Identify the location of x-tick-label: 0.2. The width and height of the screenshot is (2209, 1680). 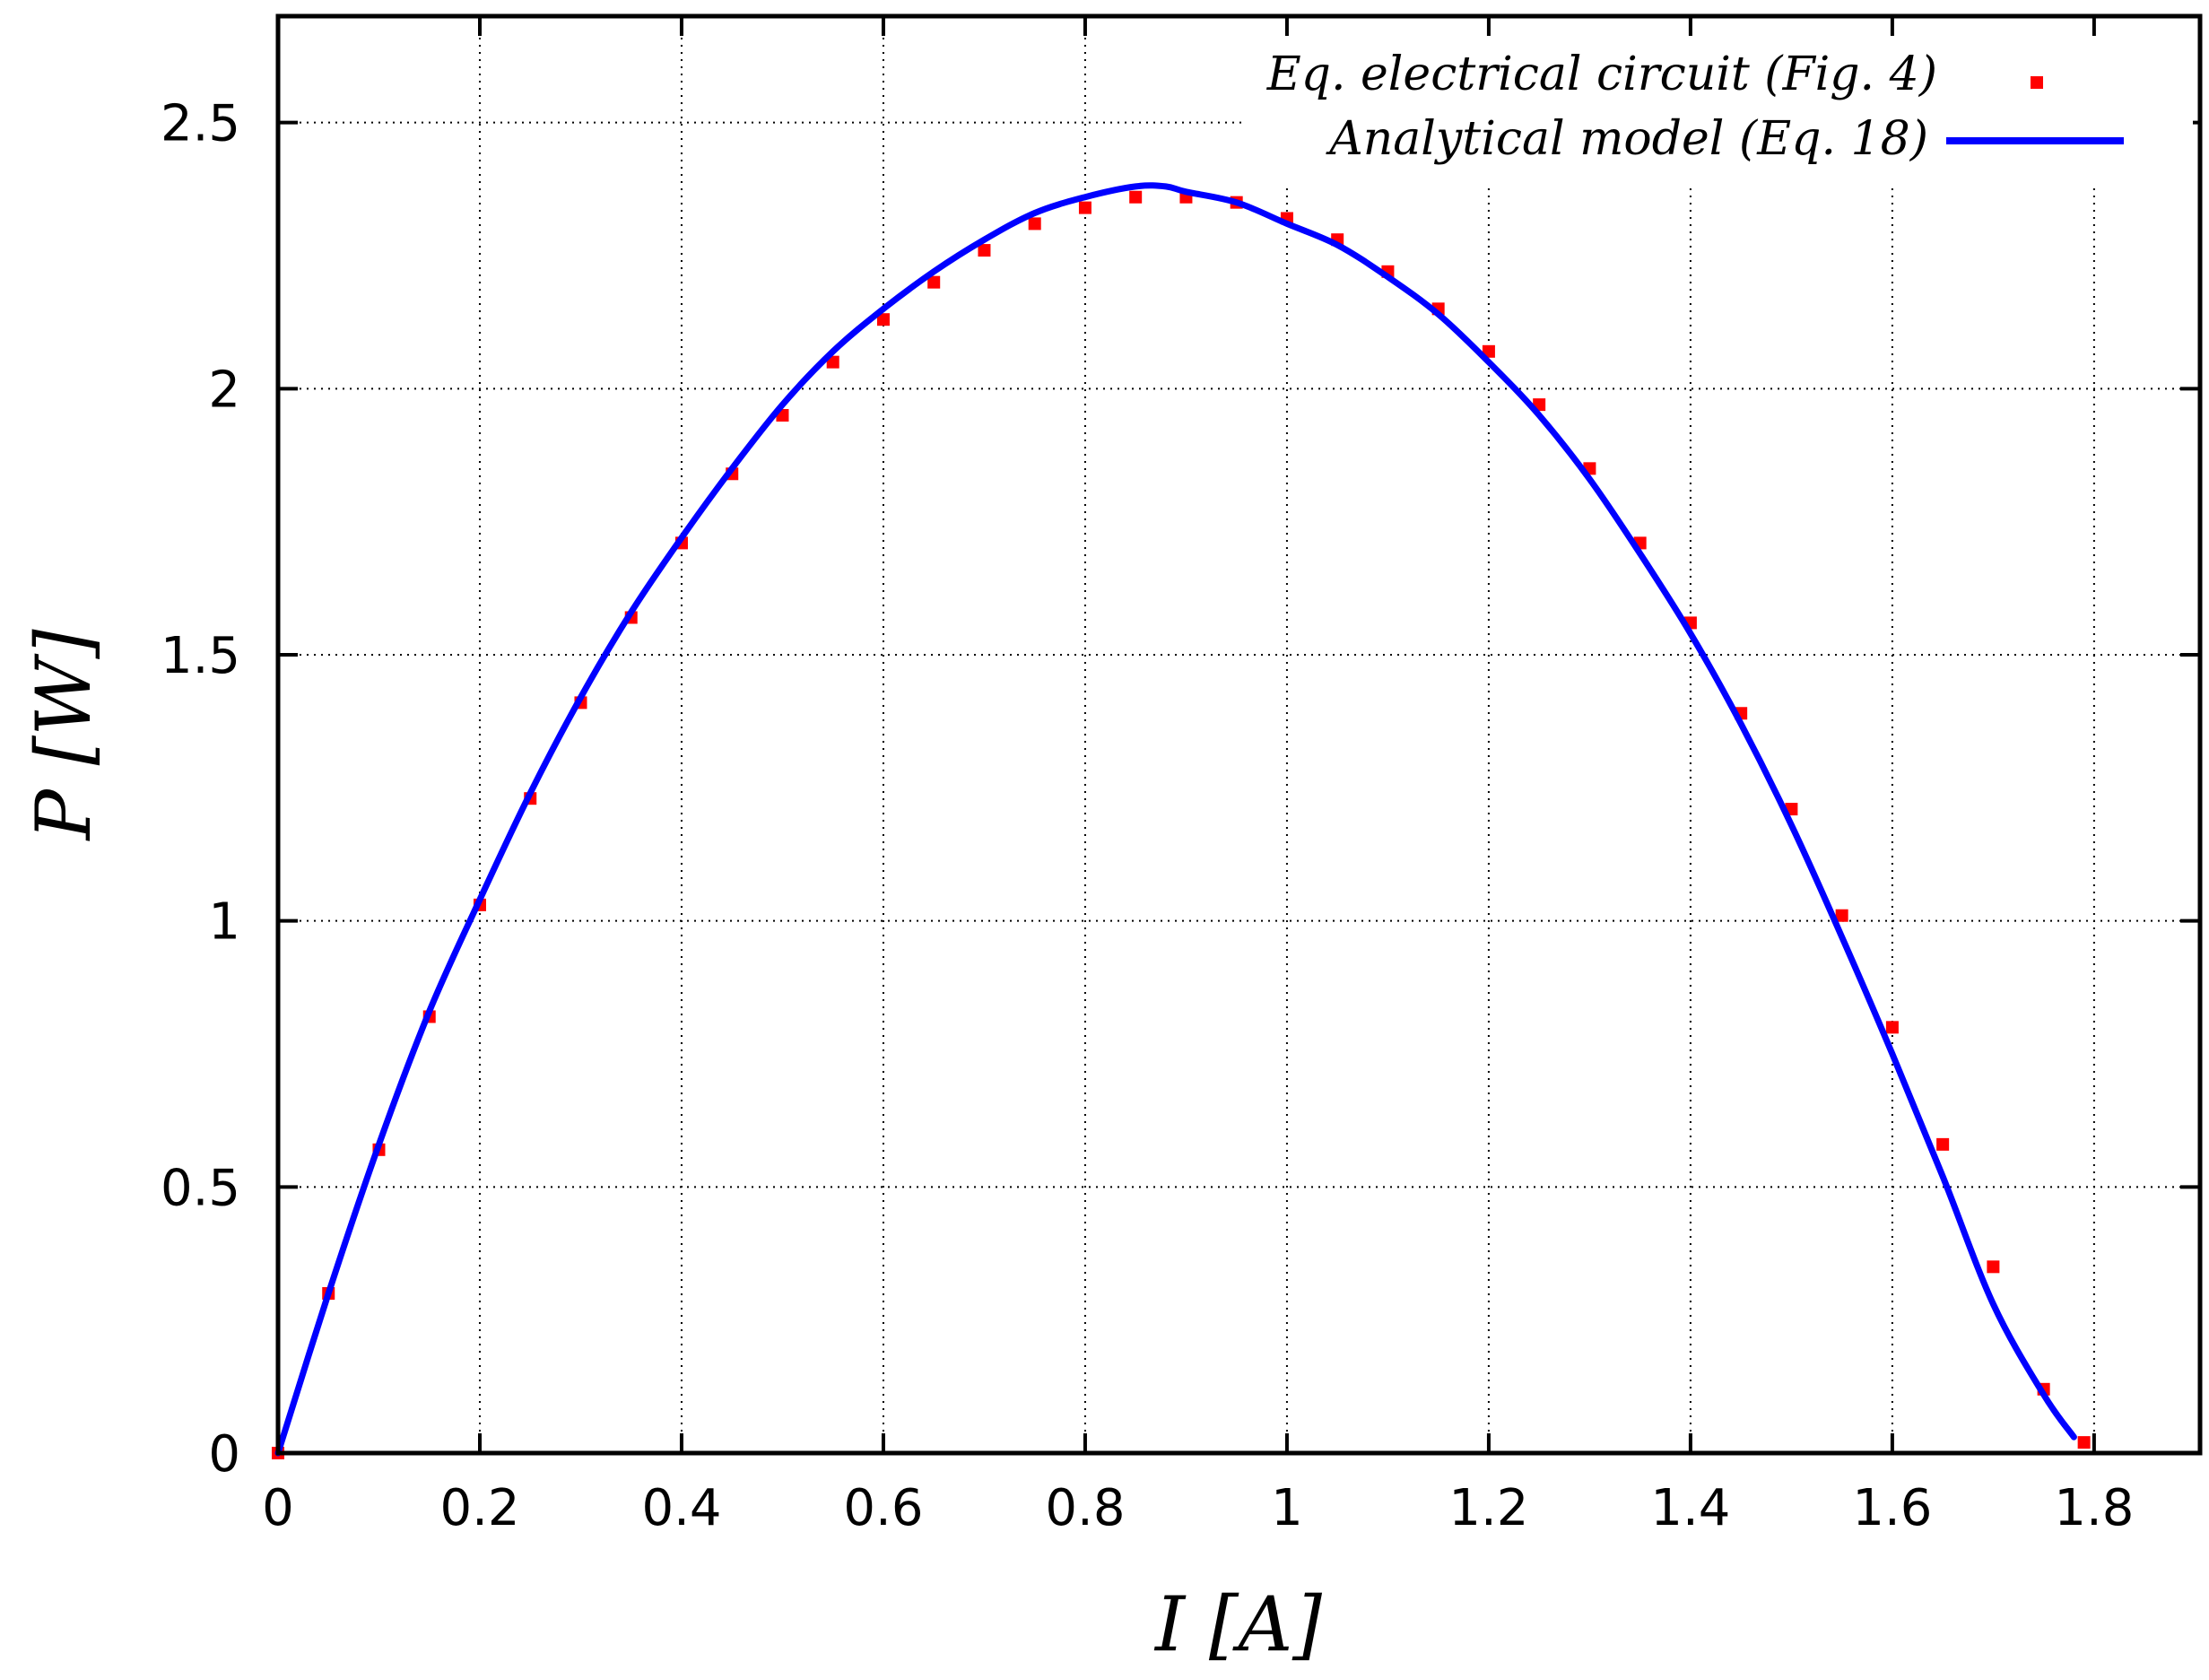
(479, 1508).